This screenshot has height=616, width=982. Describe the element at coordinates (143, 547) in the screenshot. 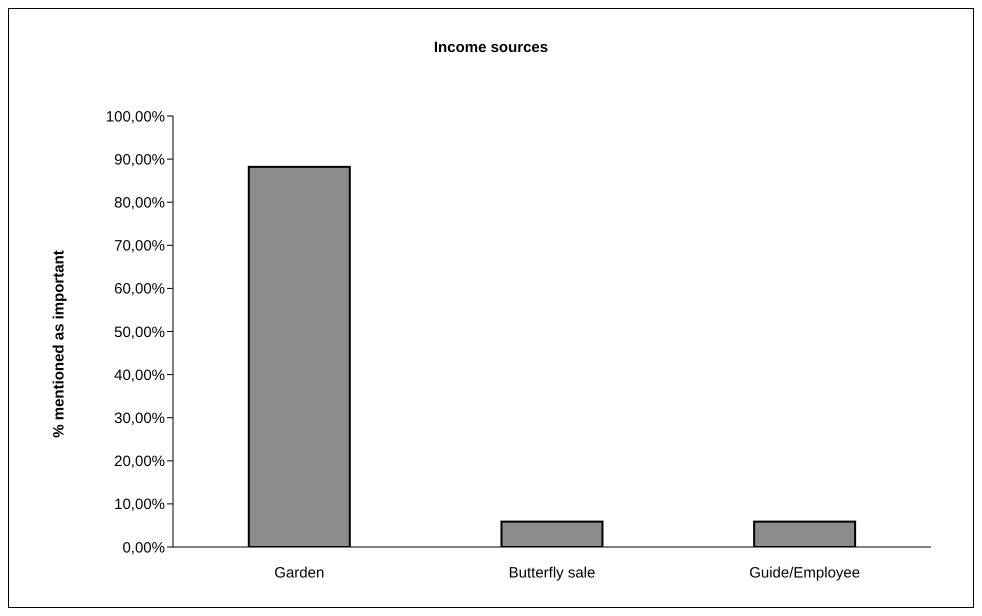

I see `y-tick-label: 0,00%` at that location.